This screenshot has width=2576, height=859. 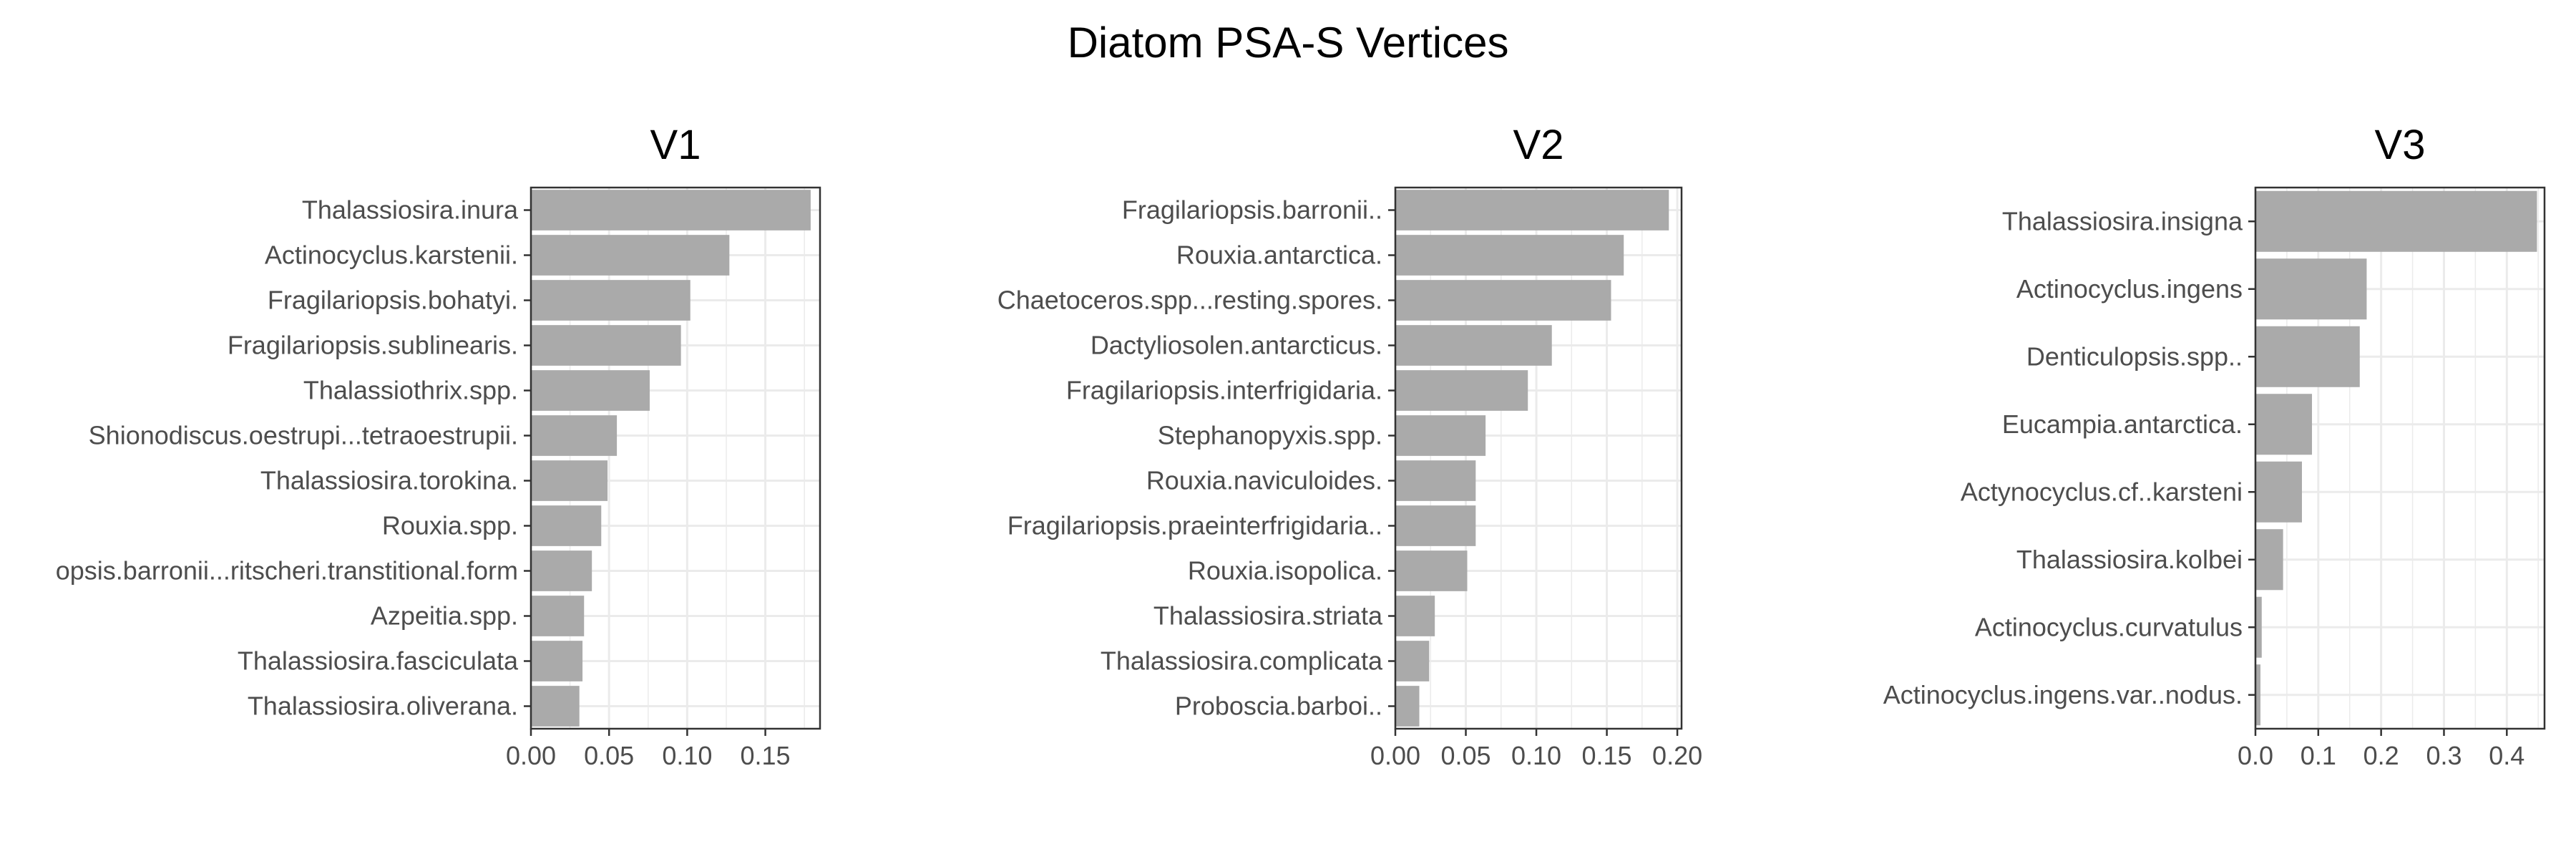 What do you see at coordinates (2109, 626) in the screenshot?
I see `y-tick-label: Actinocyclus.curvatulus` at bounding box center [2109, 626].